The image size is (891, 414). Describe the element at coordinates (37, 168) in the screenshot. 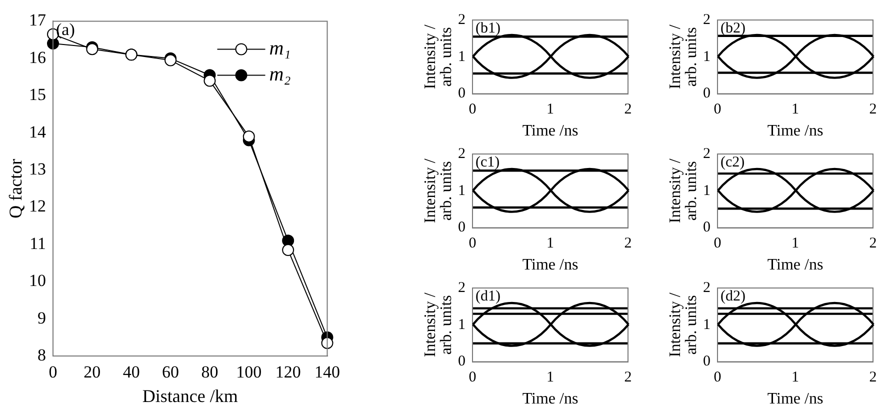

I see `y-tick-label: 13` at that location.